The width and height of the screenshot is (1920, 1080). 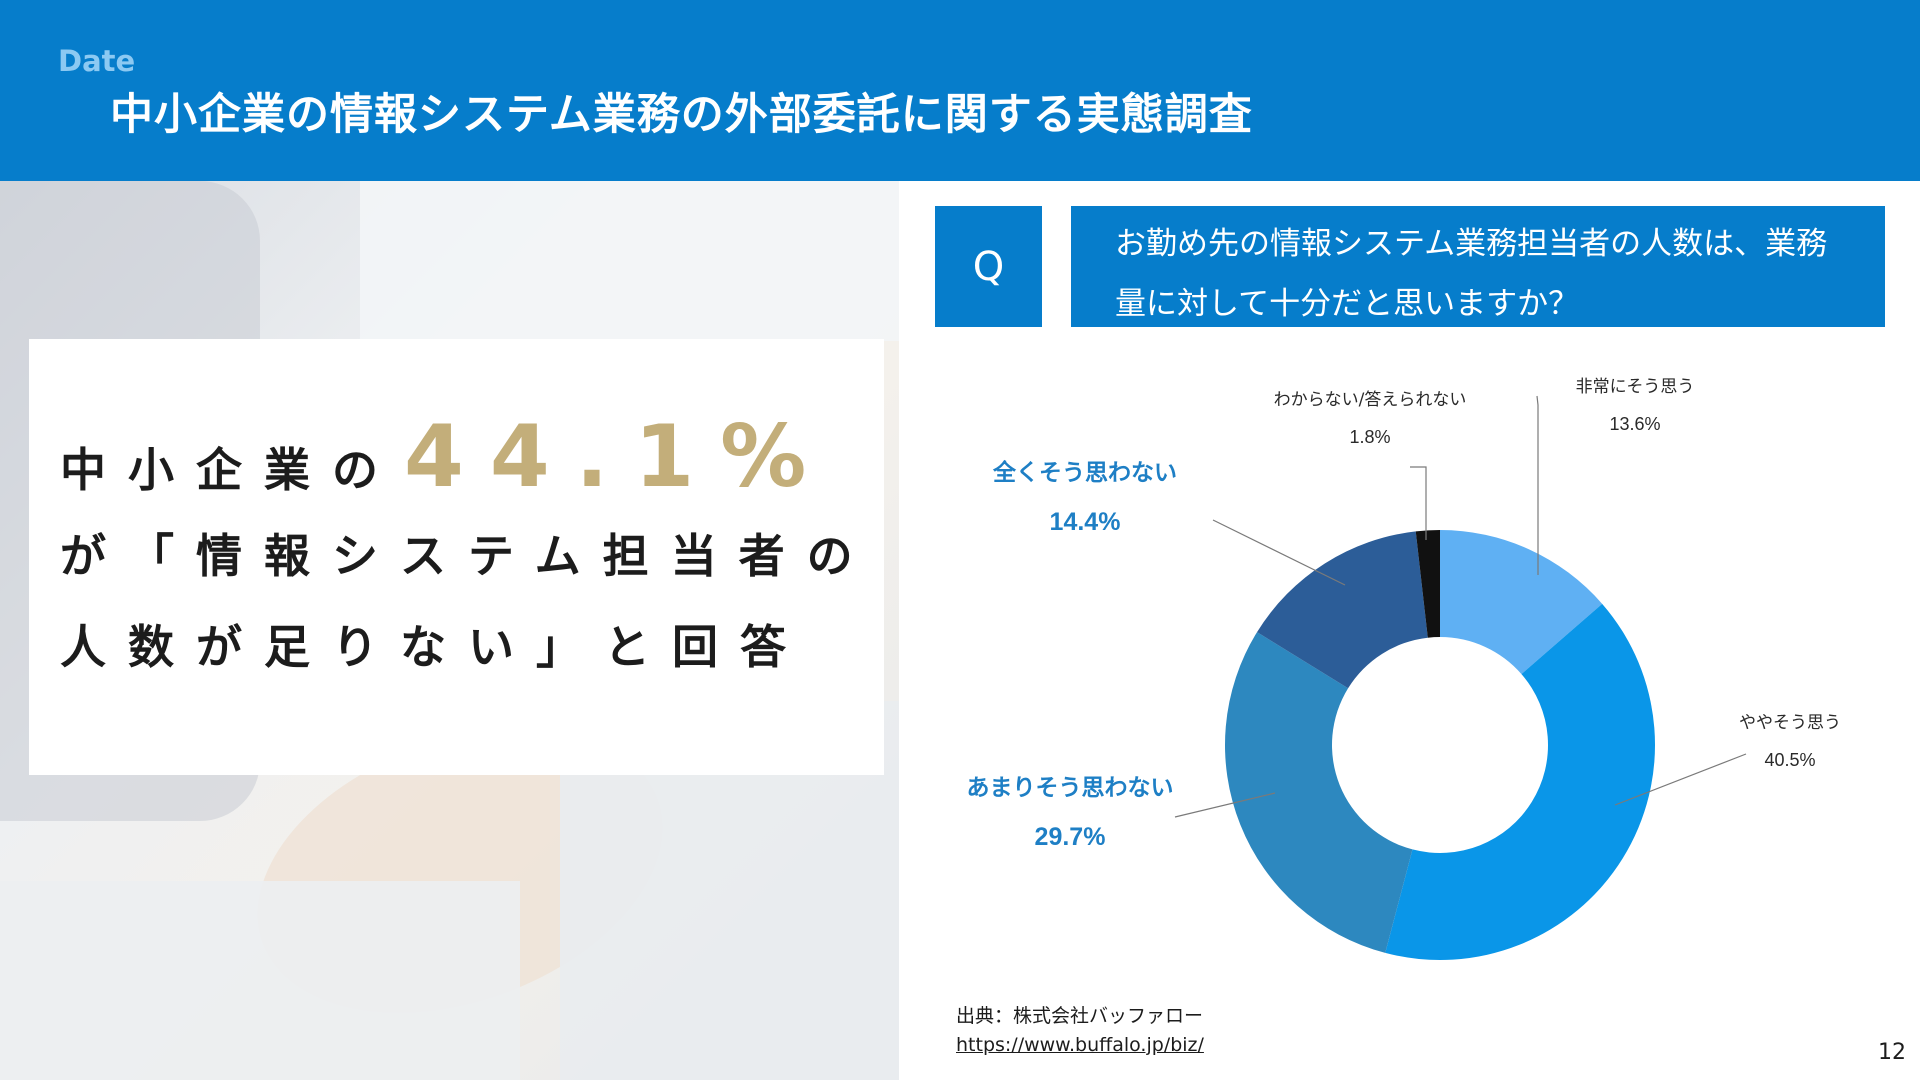 I want to click on callout-line-1: 中小企業の44.1%, so click(x=446, y=457).